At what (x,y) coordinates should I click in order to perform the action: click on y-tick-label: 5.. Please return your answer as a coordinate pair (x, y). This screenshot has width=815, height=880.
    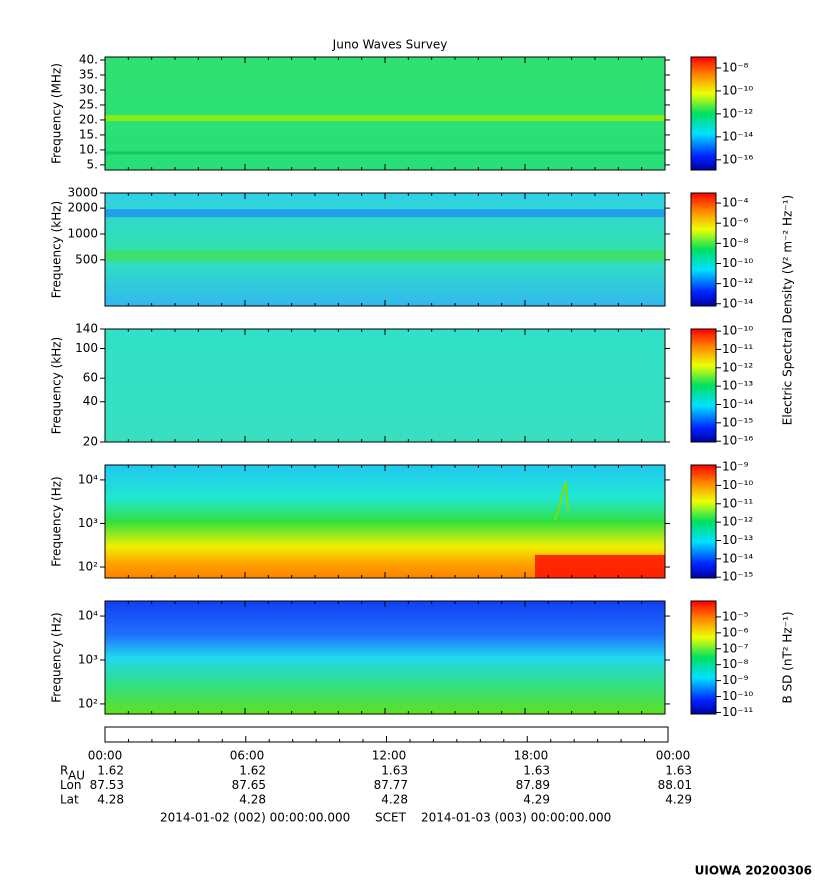
    Looking at the image, I should click on (92, 164).